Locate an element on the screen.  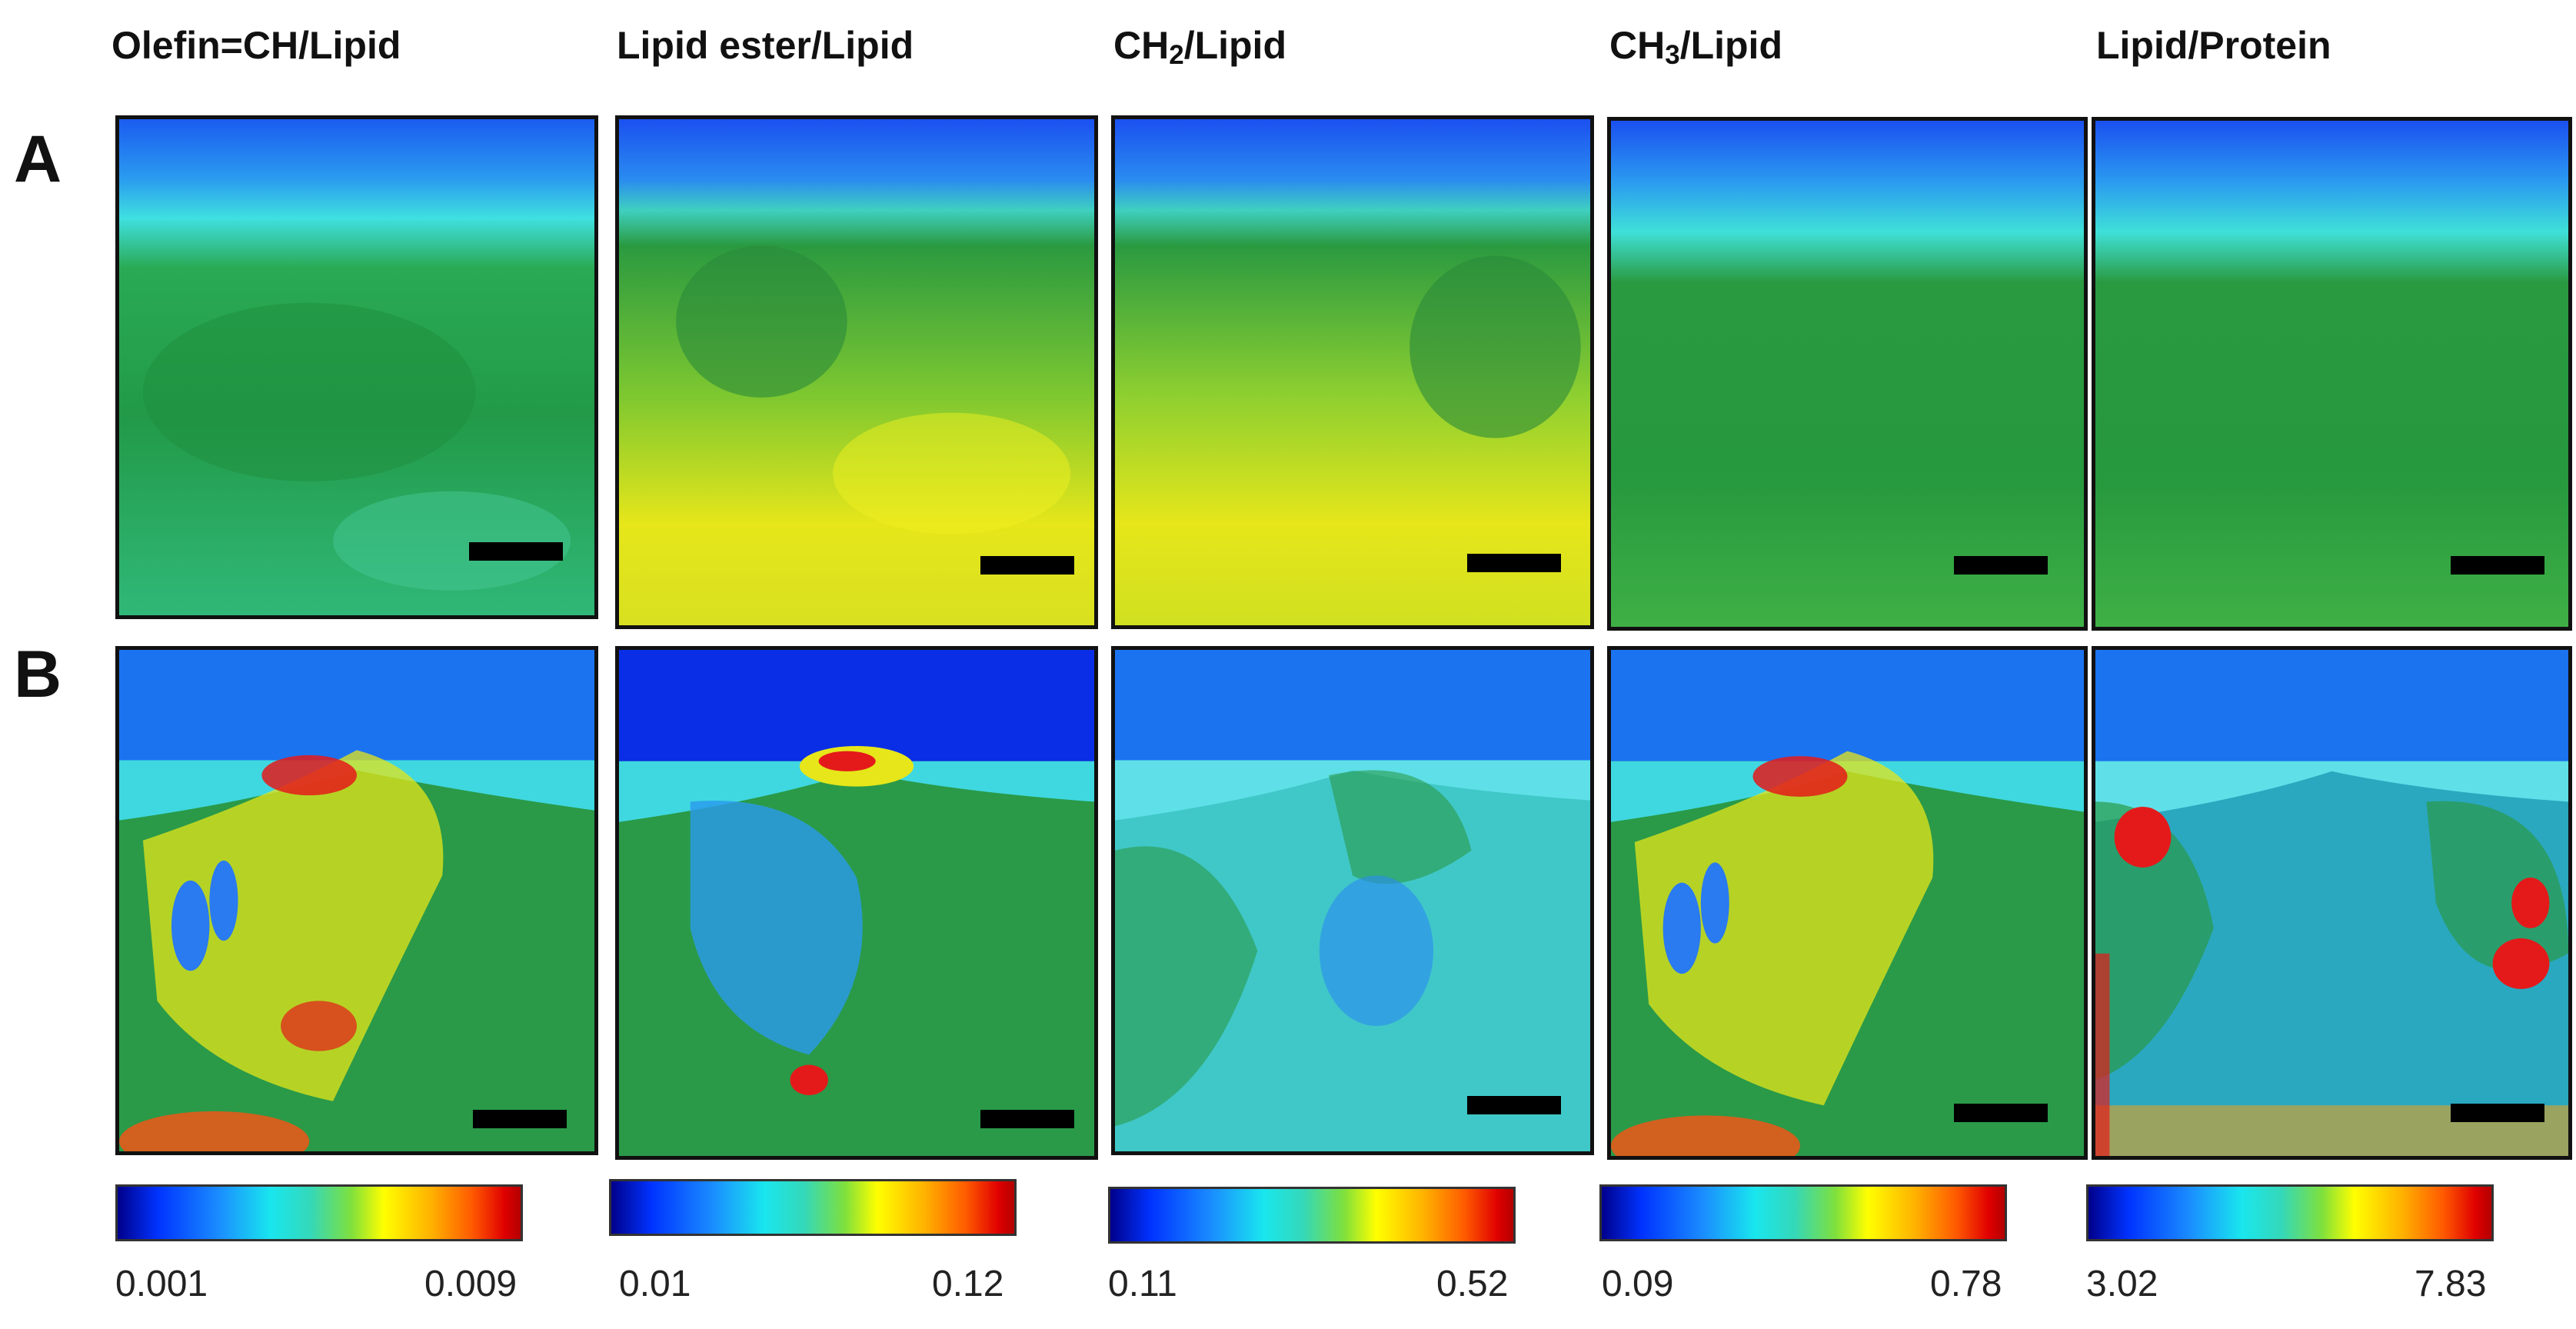
colorbar-ch2 is located at coordinates (1312, 1215).